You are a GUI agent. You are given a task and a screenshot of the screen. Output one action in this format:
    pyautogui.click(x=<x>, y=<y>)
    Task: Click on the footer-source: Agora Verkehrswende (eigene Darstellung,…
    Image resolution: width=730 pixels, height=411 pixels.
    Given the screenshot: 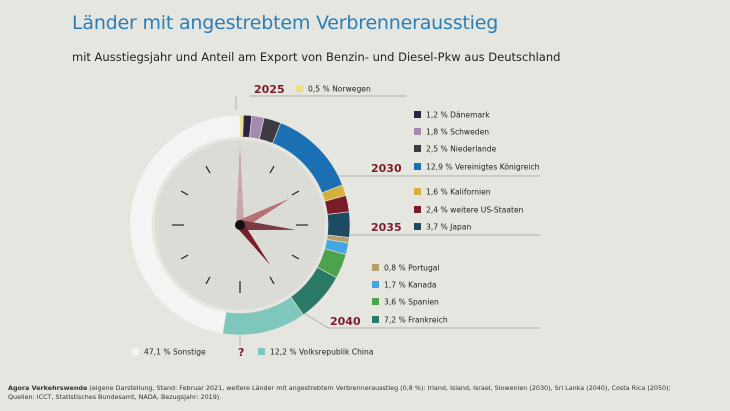 What is the action you would take?
    pyautogui.click(x=365, y=393)
    